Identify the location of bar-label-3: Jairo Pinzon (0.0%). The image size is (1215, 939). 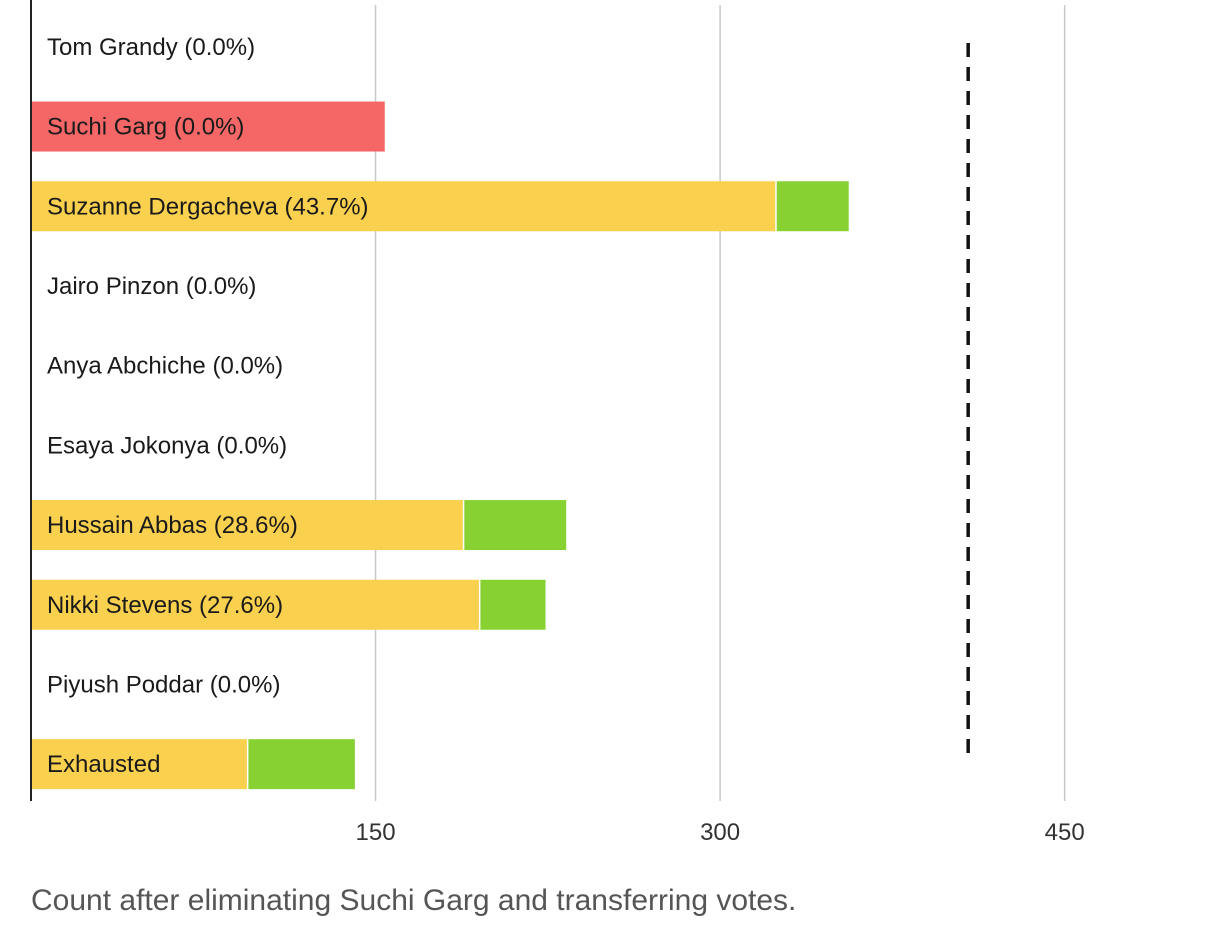
(151, 286).